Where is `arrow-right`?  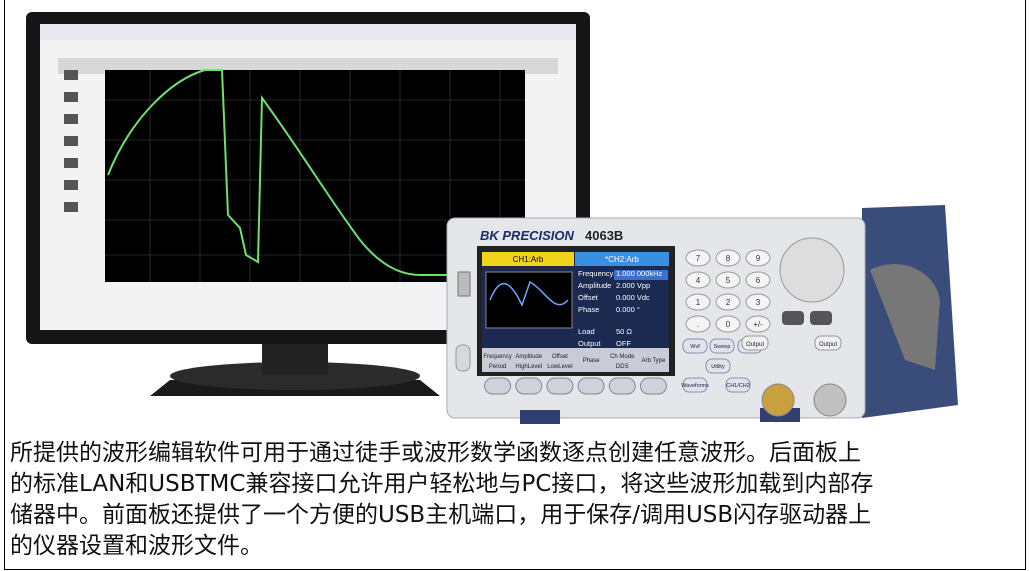 arrow-right is located at coordinates (821, 318).